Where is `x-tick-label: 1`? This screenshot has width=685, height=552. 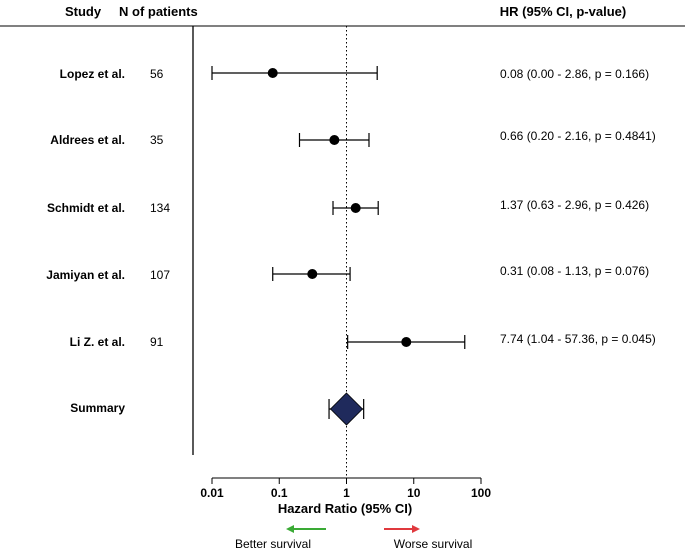 x-tick-label: 1 is located at coordinates (346, 493).